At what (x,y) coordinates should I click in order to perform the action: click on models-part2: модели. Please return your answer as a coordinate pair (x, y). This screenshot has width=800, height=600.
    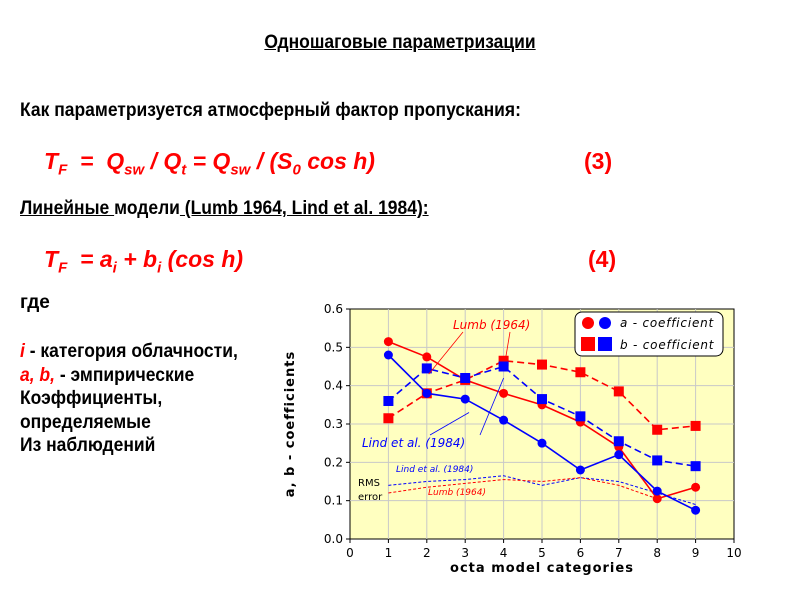
    Looking at the image, I should click on (147, 208).